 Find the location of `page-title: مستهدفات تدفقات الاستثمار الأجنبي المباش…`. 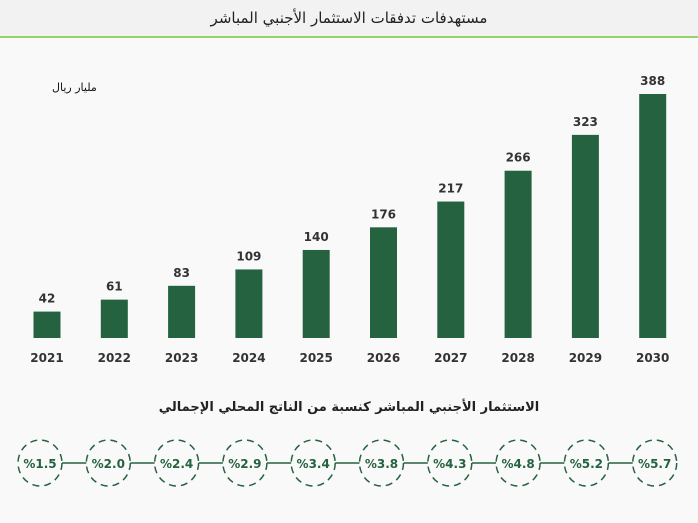

page-title: مستهدفات تدفقات الاستثمار الأجنبي المباش… is located at coordinates (349, 18).